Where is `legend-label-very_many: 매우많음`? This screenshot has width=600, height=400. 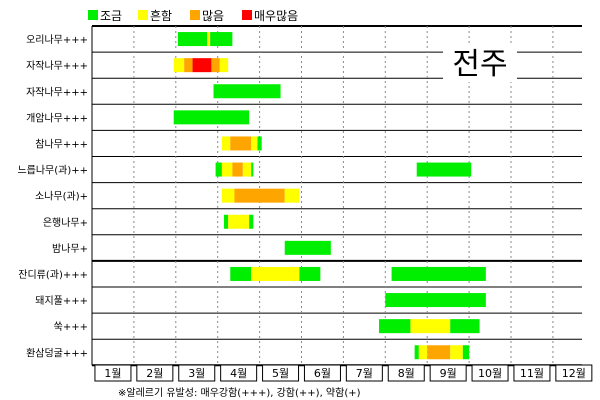
legend-label-very_many: 매우많음 is located at coordinates (276, 16).